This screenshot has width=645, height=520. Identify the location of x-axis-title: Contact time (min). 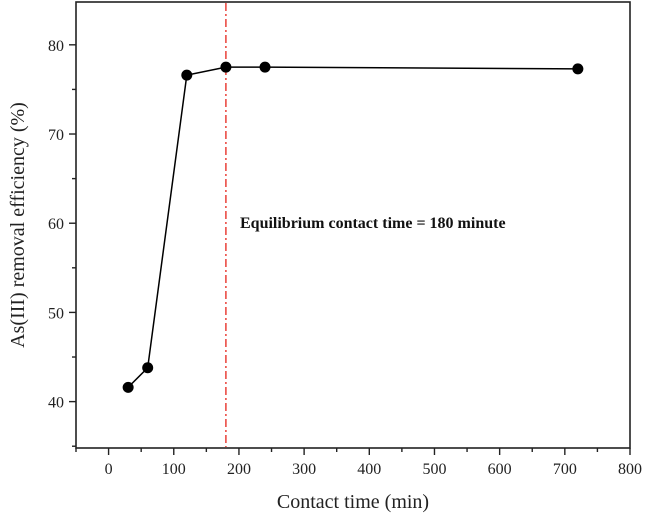
(353, 502).